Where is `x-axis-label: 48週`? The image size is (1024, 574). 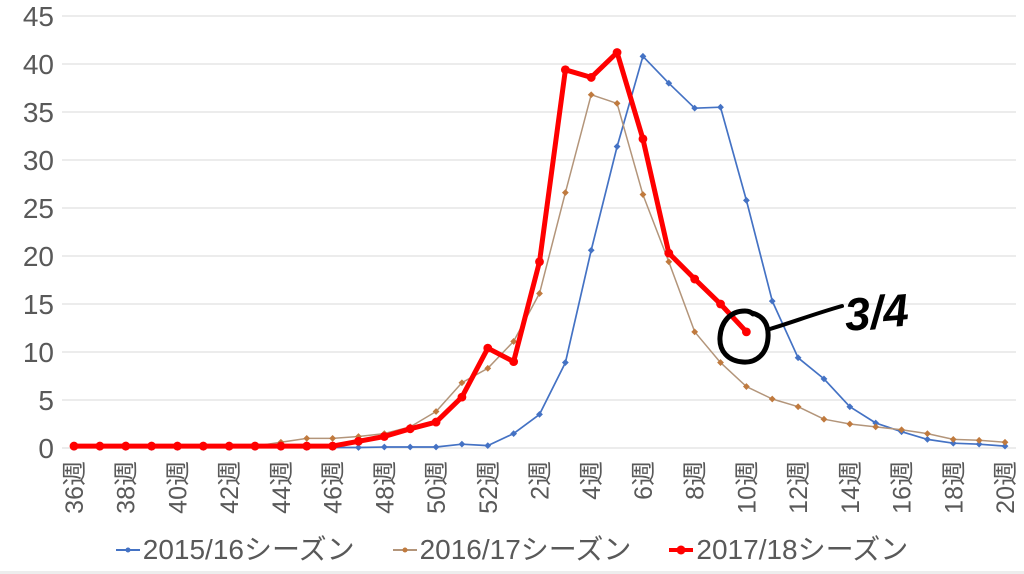 x-axis-label: 48週 is located at coordinates (385, 487).